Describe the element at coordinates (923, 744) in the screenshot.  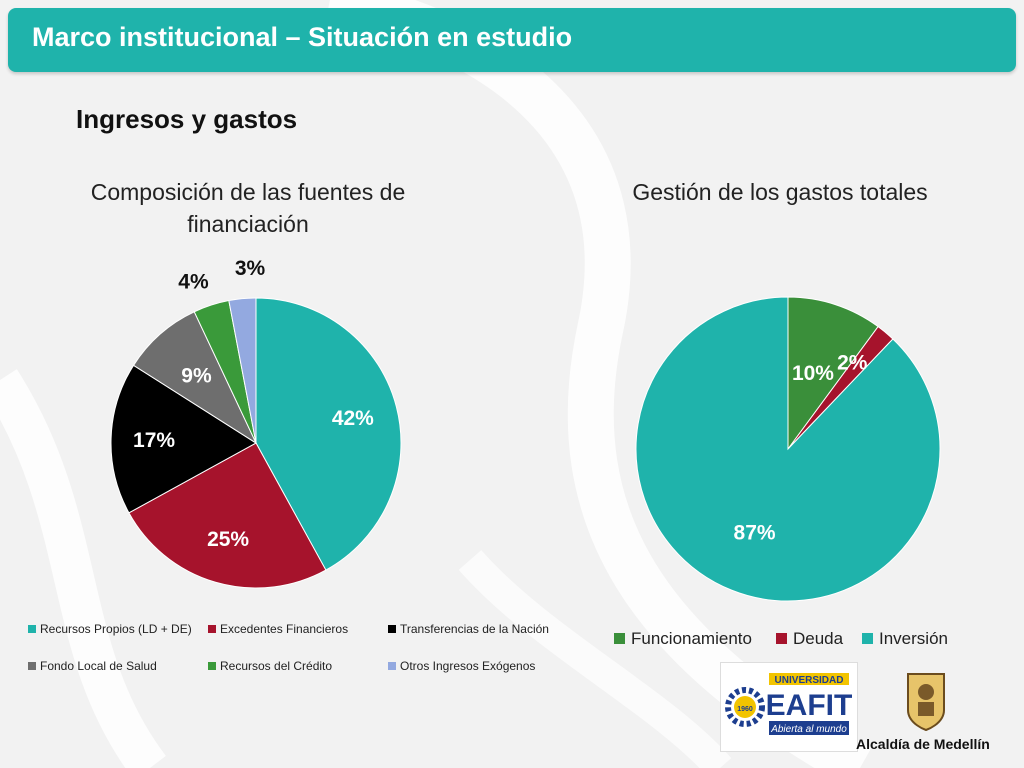
I see `alcaldia-name: Alcaldía de Medellín` at that location.